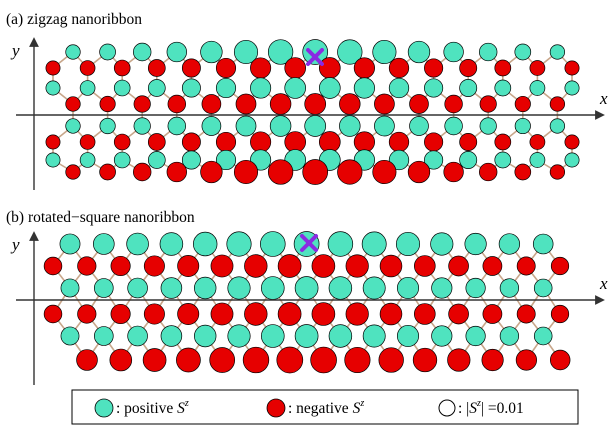 The image size is (614, 428). I want to click on panel-b-x-label: x, so click(603, 283).